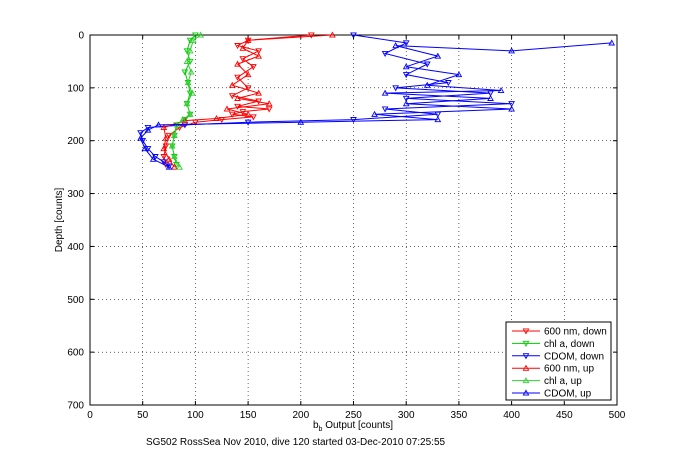 Image resolution: width=681 pixels, height=454 pixels. I want to click on legend-label: CDOM, down, so click(574, 356).